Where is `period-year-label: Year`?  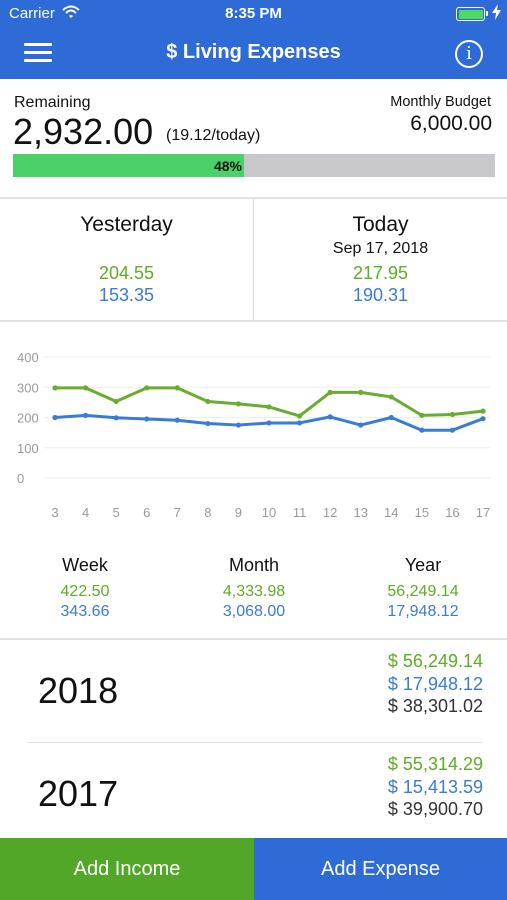
period-year-label: Year is located at coordinates (423, 565).